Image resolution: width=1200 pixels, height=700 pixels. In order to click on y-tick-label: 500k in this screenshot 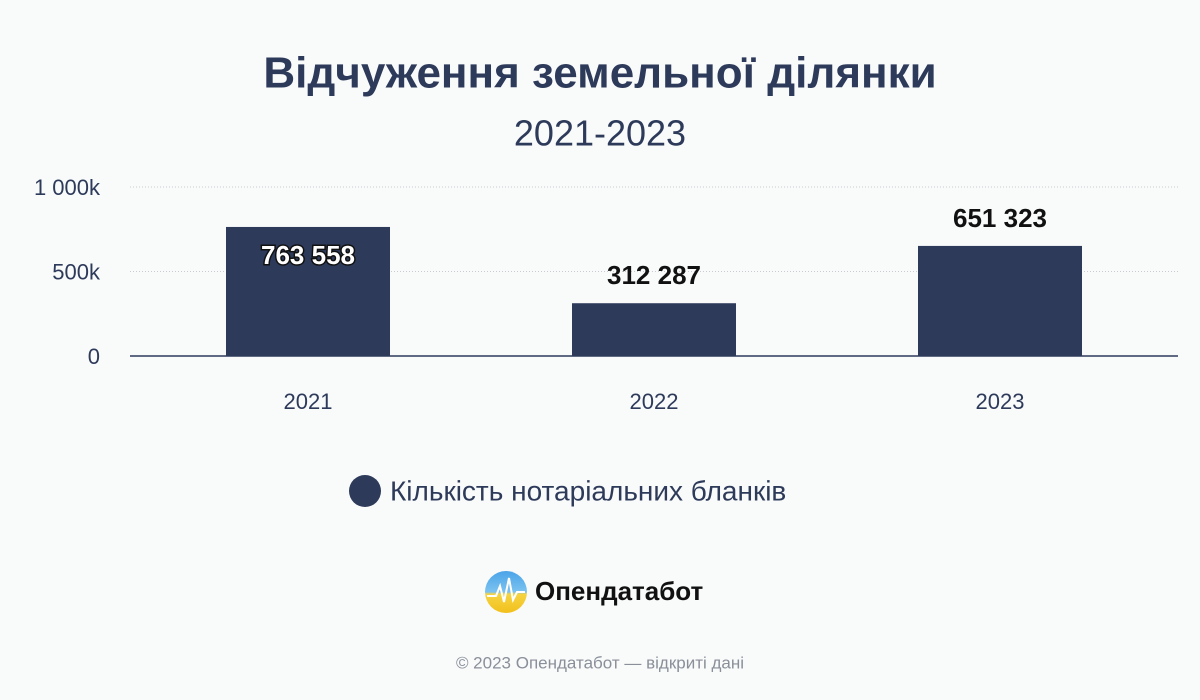, I will do `click(76, 271)`.